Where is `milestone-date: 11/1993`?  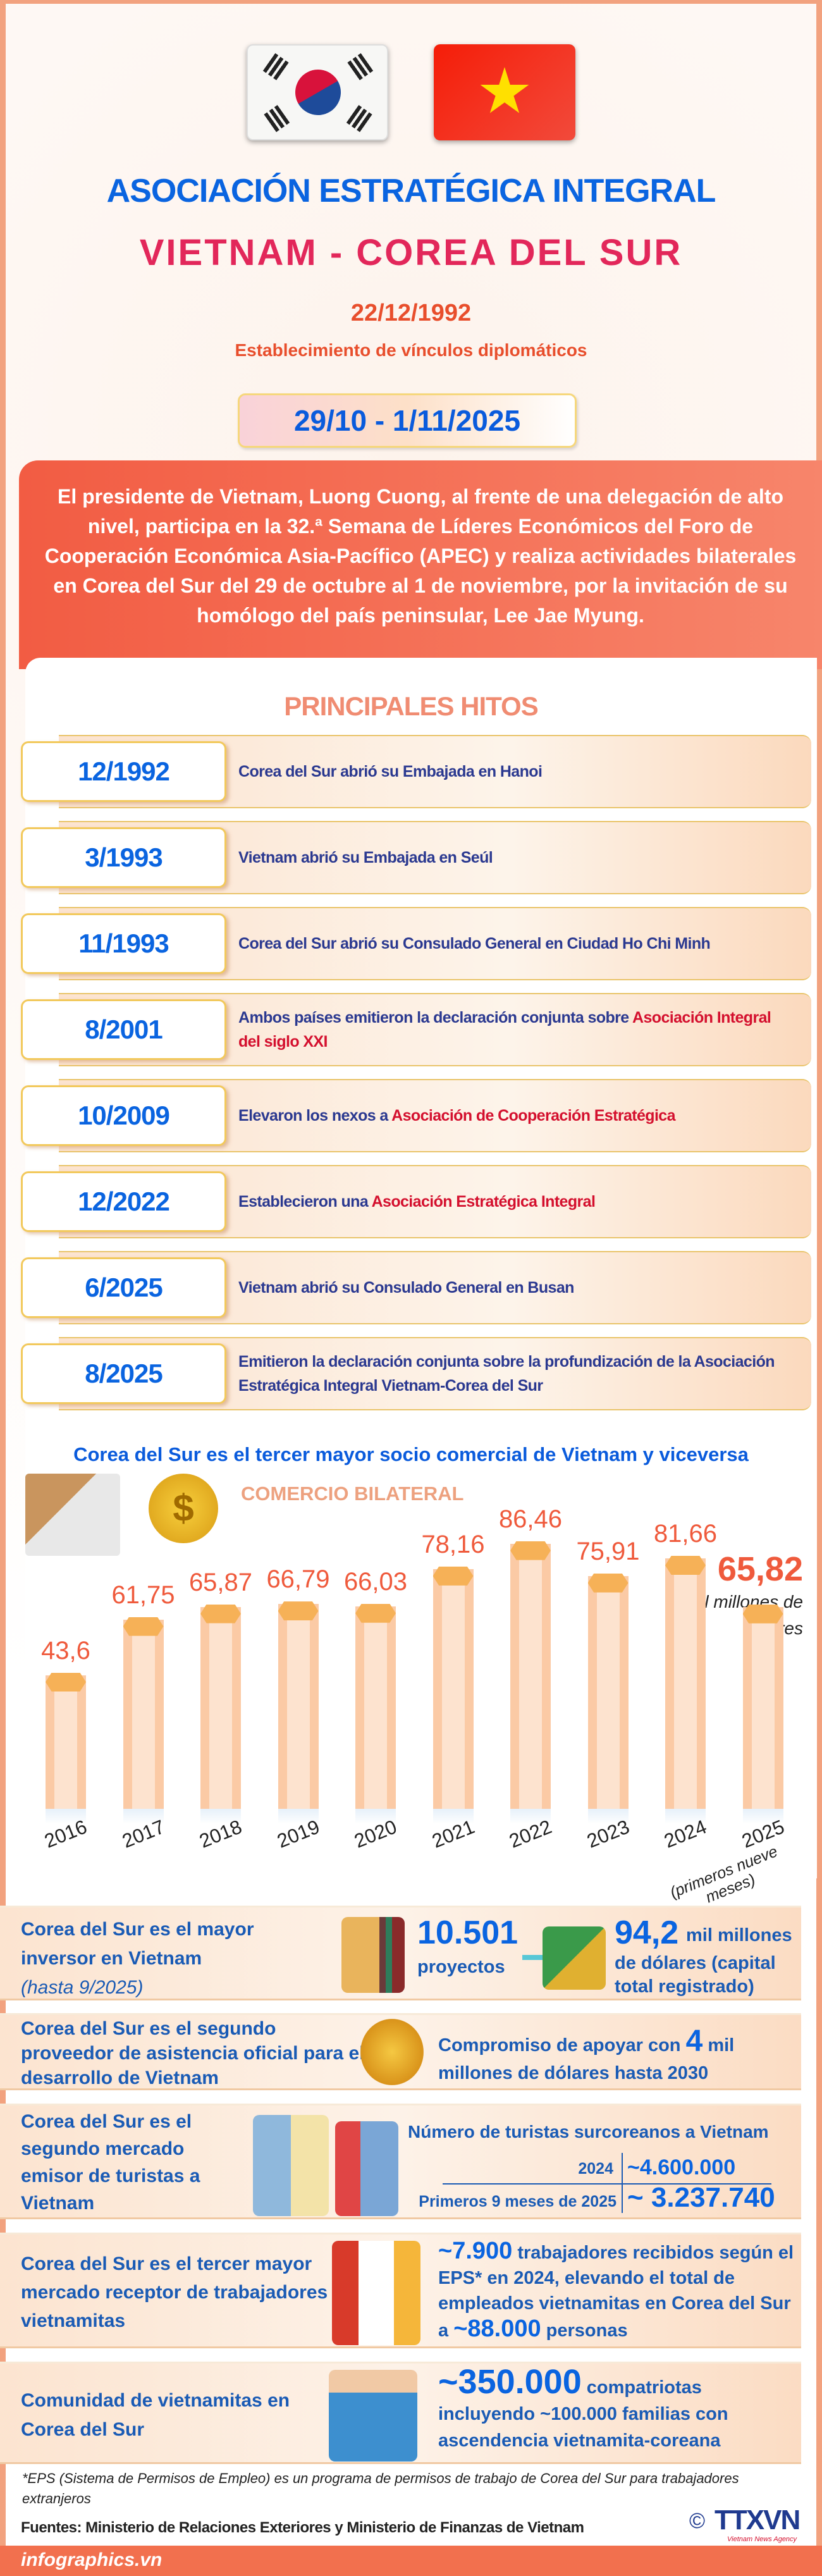 milestone-date: 11/1993 is located at coordinates (124, 943).